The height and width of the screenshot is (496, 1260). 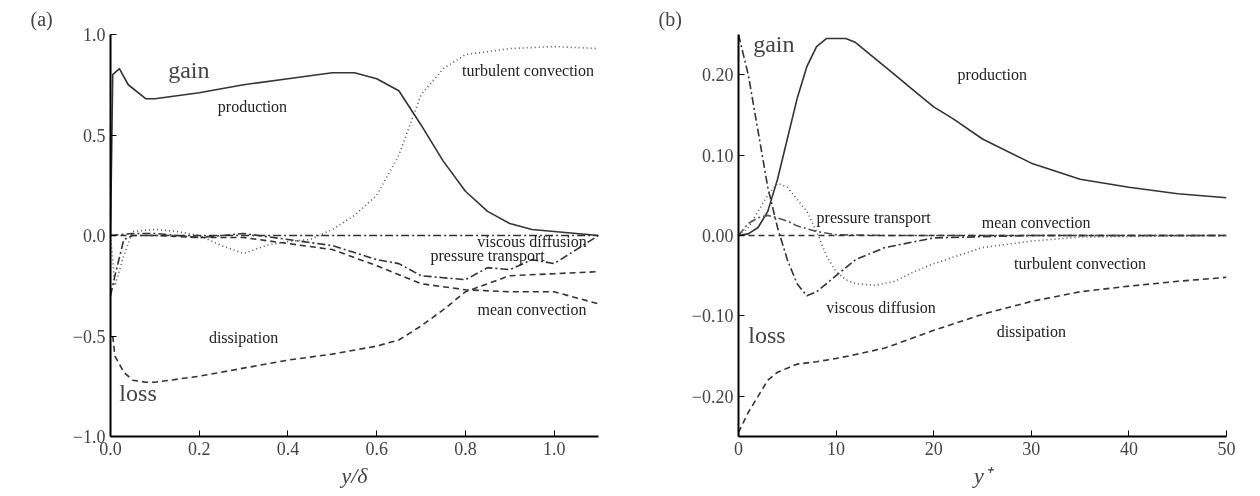 What do you see at coordinates (1031, 448) in the screenshot?
I see `x-tick-label: 30` at bounding box center [1031, 448].